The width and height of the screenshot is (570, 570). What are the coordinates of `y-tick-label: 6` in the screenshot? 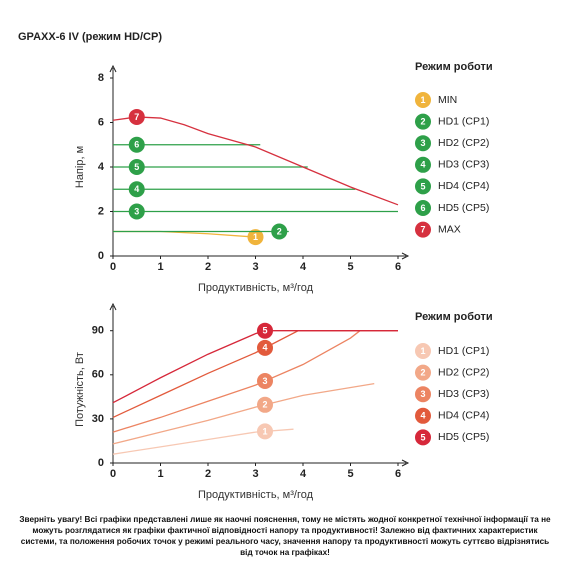 It's located at (101, 122).